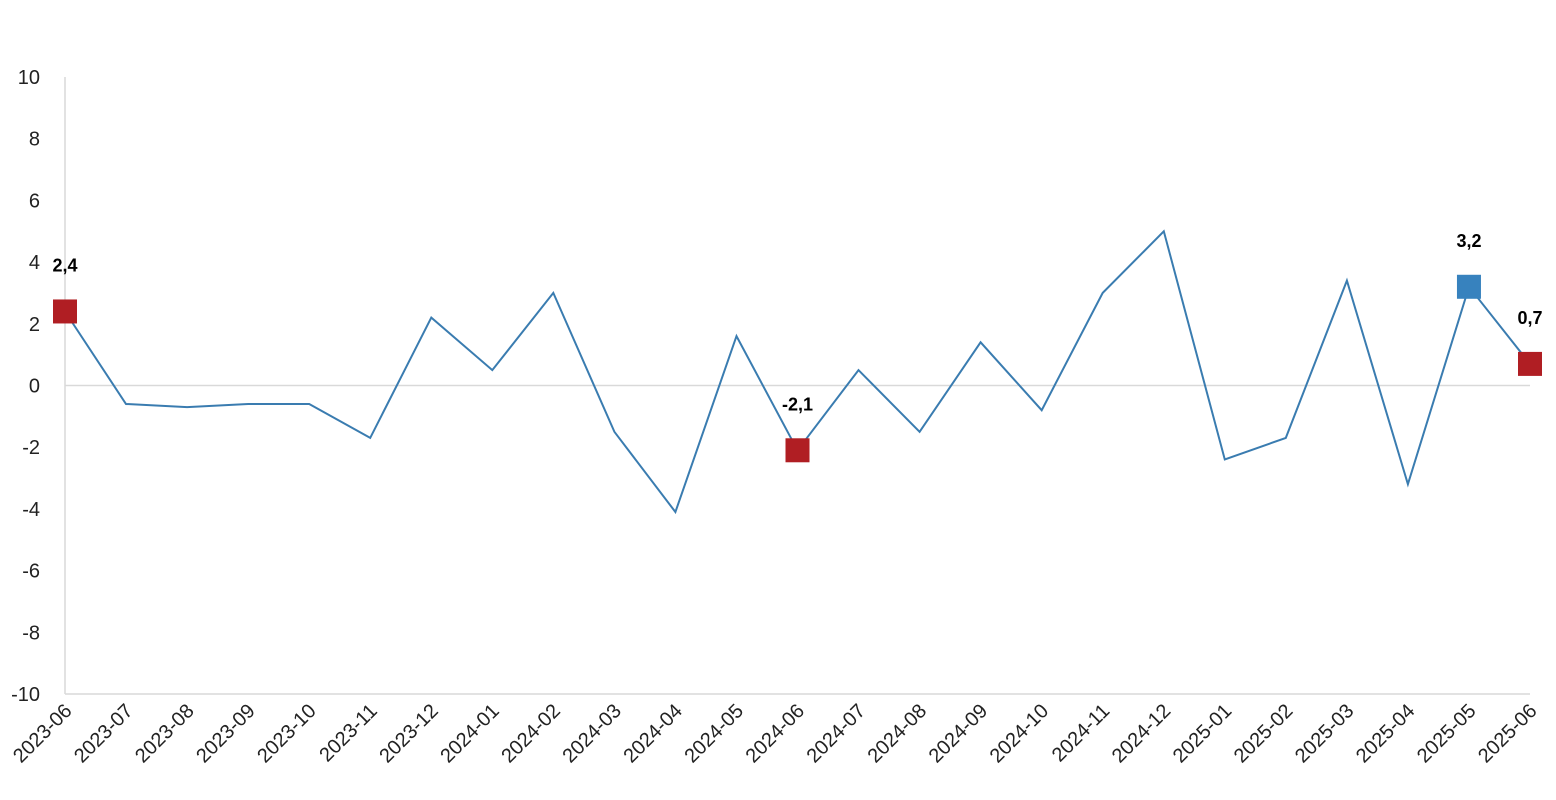 The width and height of the screenshot is (1556, 800). I want to click on x-tick-label: 2024-09, so click(958, 733).